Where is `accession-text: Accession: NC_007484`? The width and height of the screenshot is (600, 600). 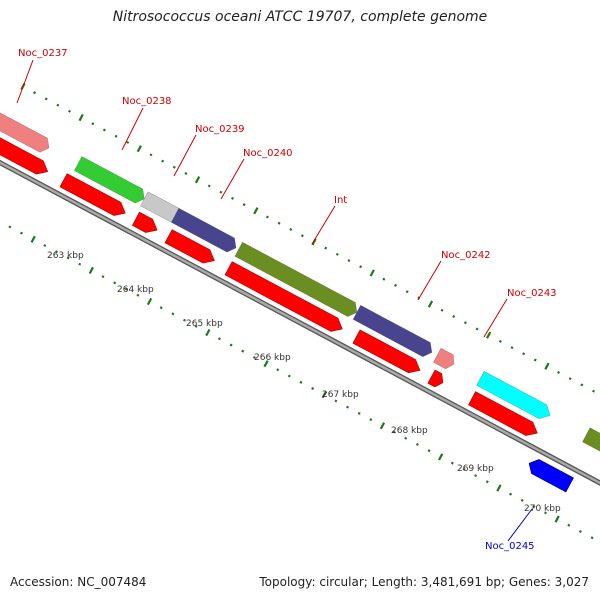
accession-text: Accession: NC_007484 is located at coordinates (78, 582).